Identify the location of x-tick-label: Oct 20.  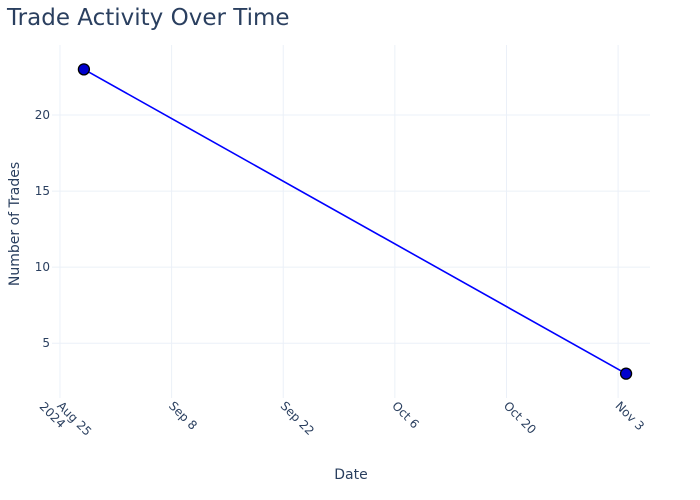
(520, 418).